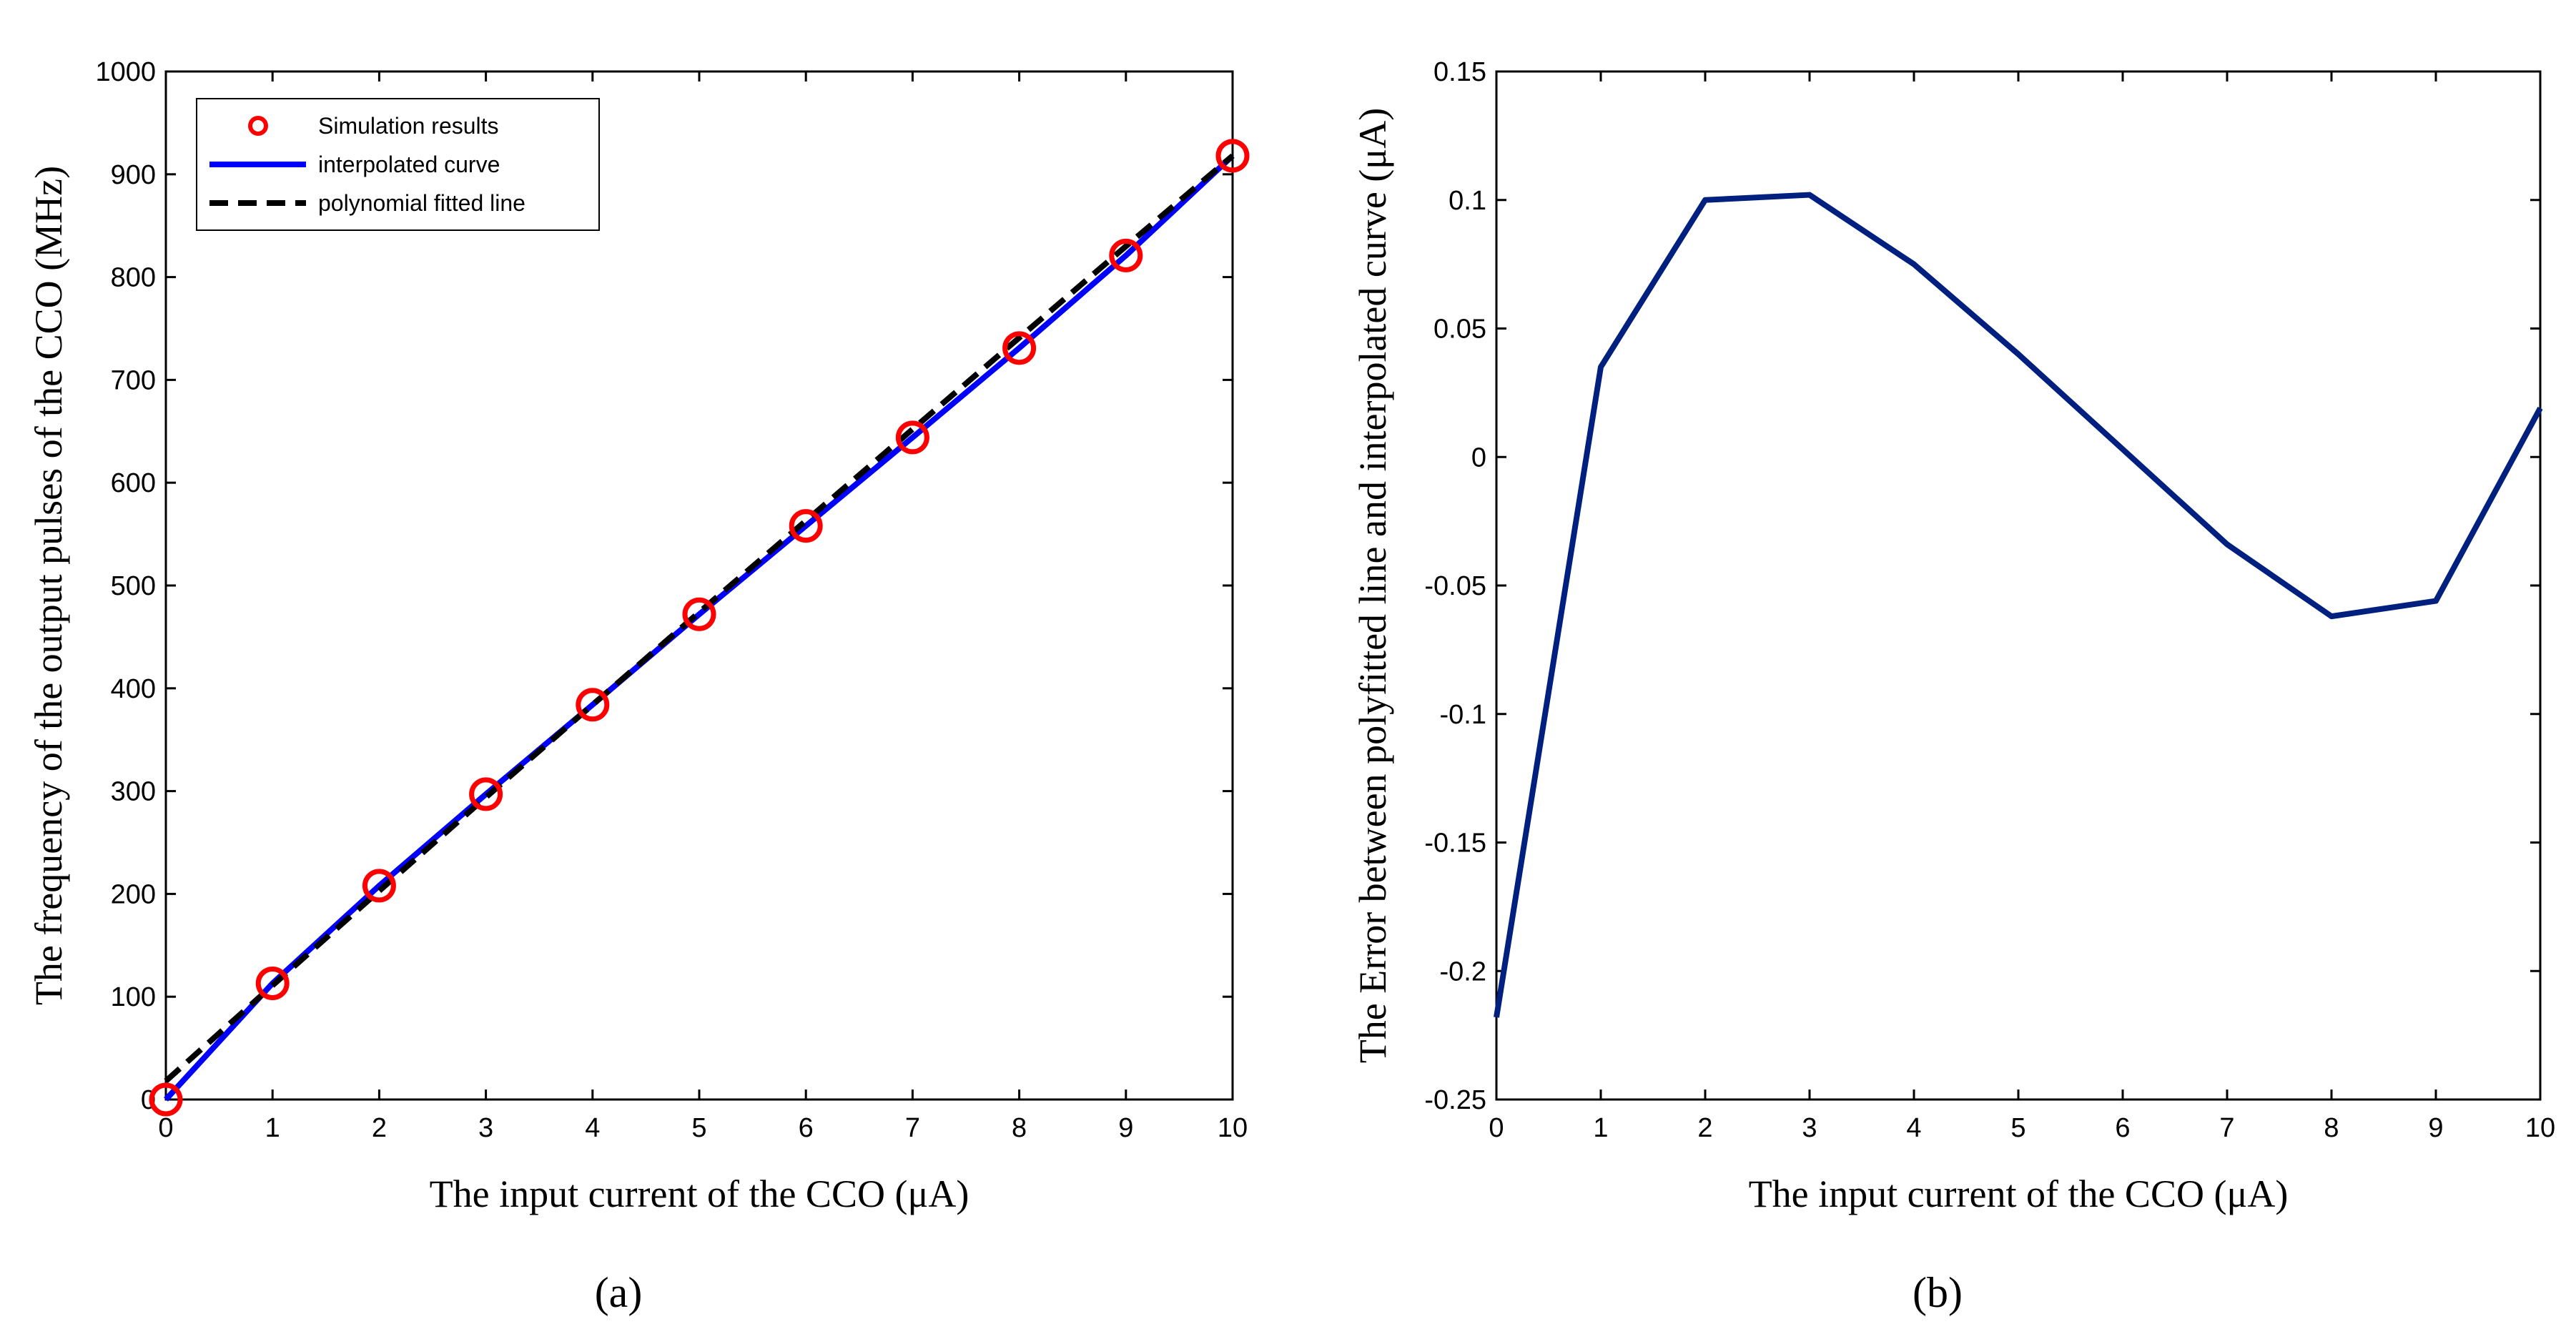 The width and height of the screenshot is (2576, 1329). I want to click on legend-label-polynomial: polynomial fitted line, so click(421, 203).